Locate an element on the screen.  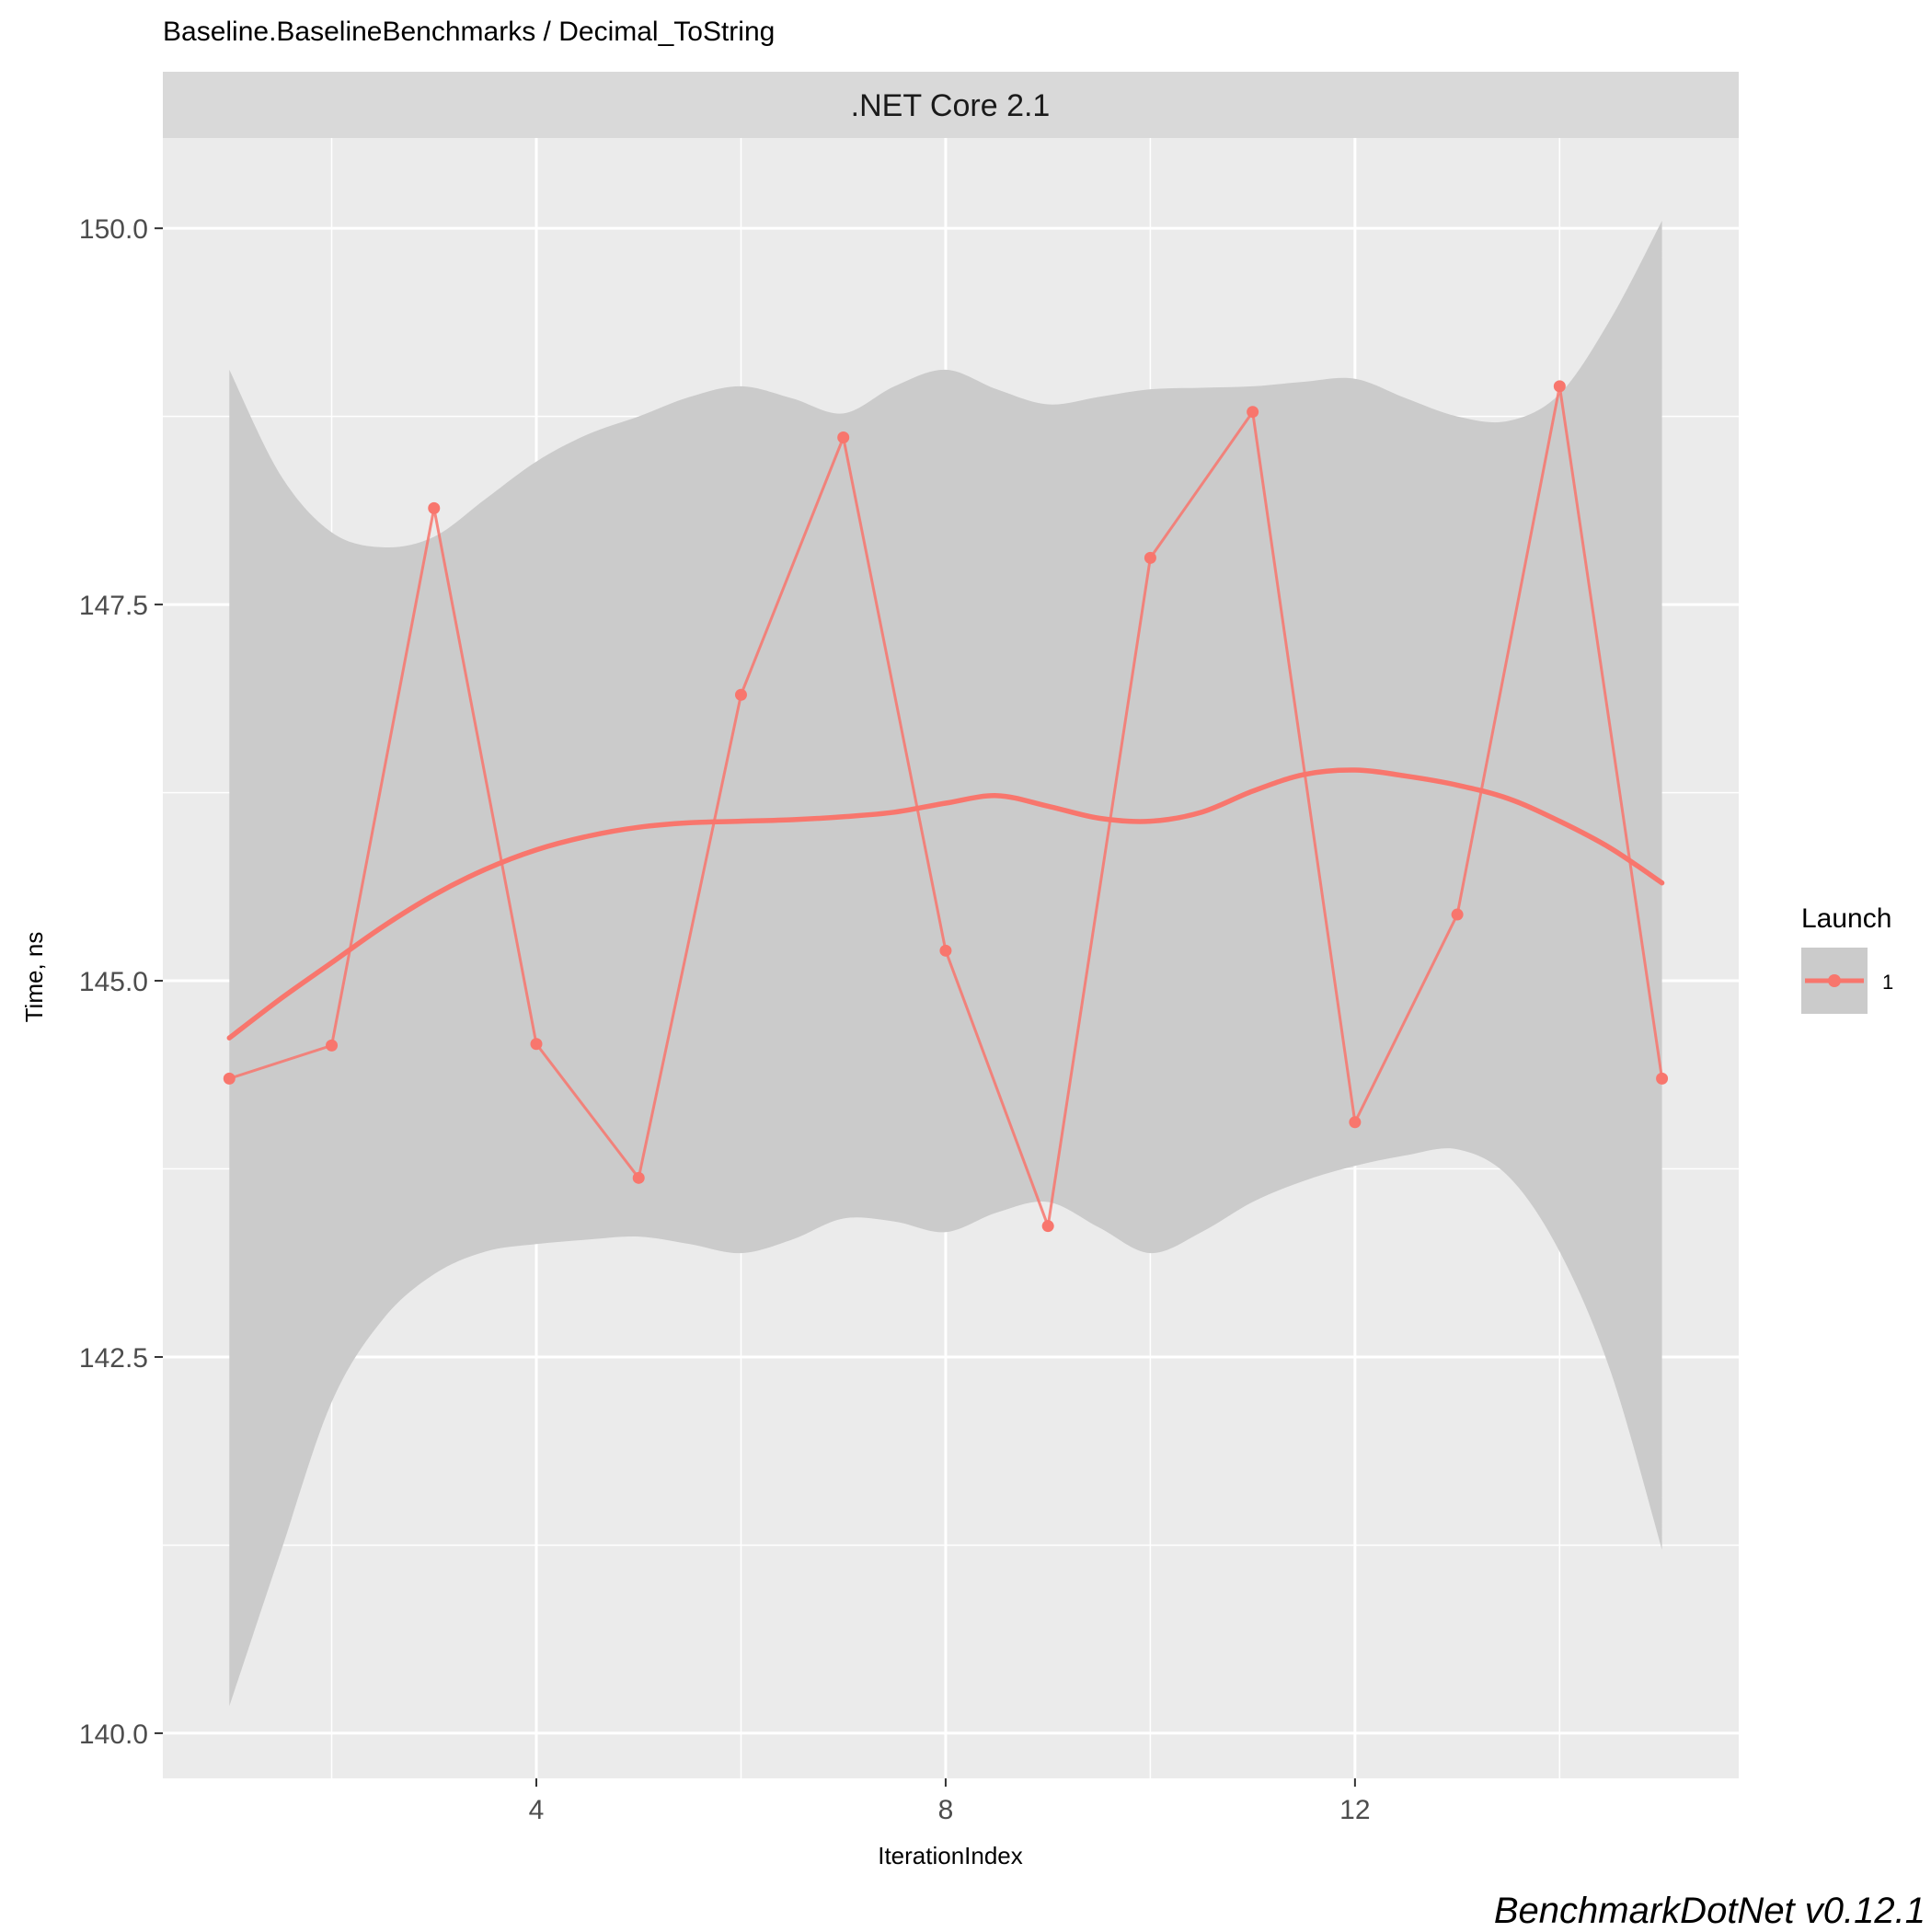
legend-title: Launch is located at coordinates (1846, 918).